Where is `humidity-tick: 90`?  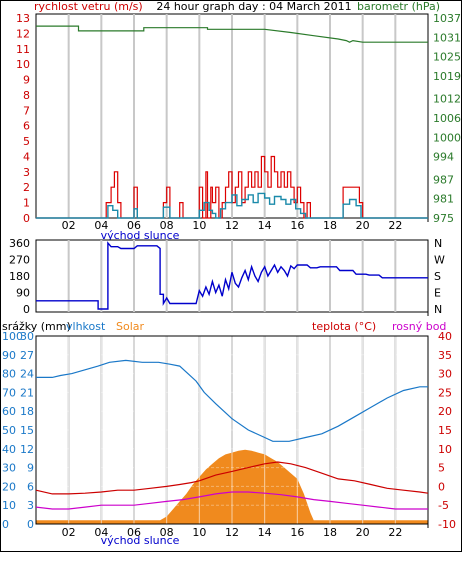 humidity-tick: 90 is located at coordinates (9, 355).